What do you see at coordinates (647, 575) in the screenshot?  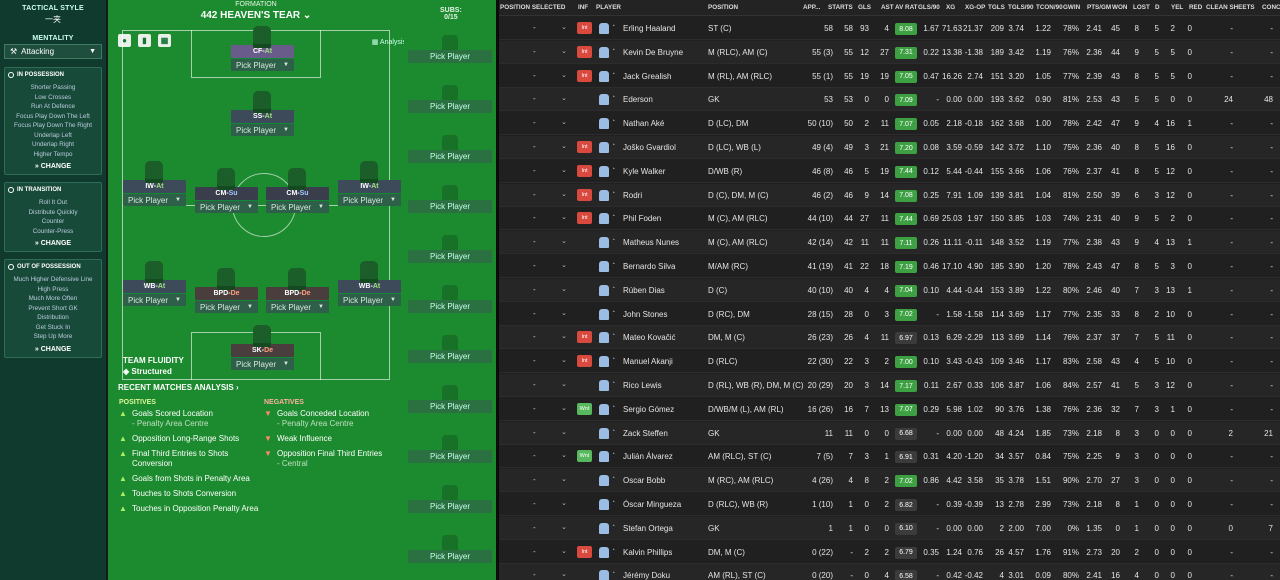 I see `player-name: Jérémy Doku` at bounding box center [647, 575].